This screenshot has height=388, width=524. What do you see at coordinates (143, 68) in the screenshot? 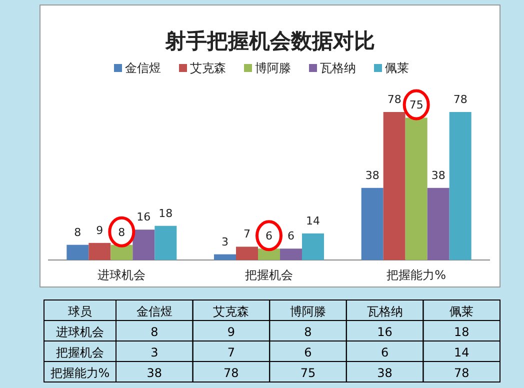
I see `legend-label: 金信煜` at bounding box center [143, 68].